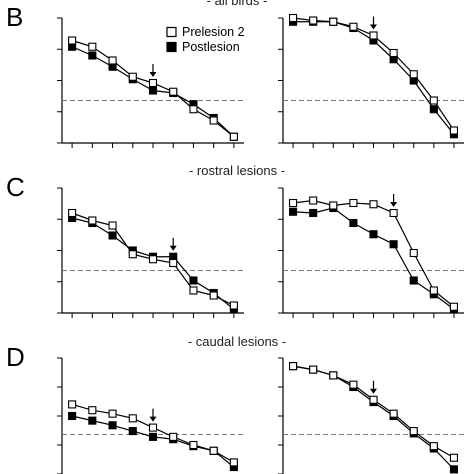 Image resolution: width=474 pixels, height=474 pixels. What do you see at coordinates (153, 415) in the screenshot?
I see `arrow-d-left` at bounding box center [153, 415].